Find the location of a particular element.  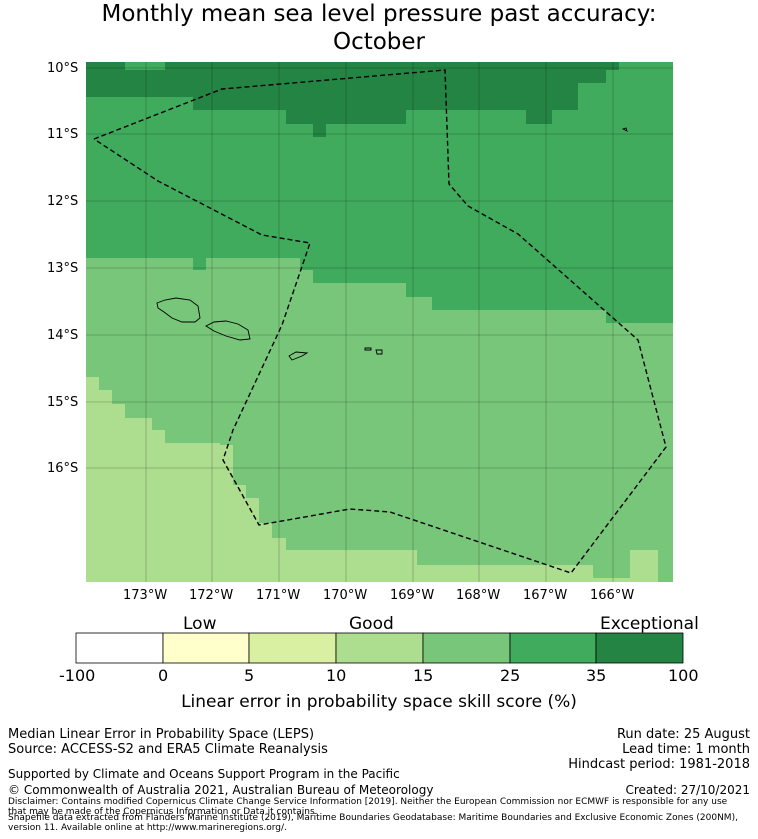

cb-good-high is located at coordinates (466, 648).